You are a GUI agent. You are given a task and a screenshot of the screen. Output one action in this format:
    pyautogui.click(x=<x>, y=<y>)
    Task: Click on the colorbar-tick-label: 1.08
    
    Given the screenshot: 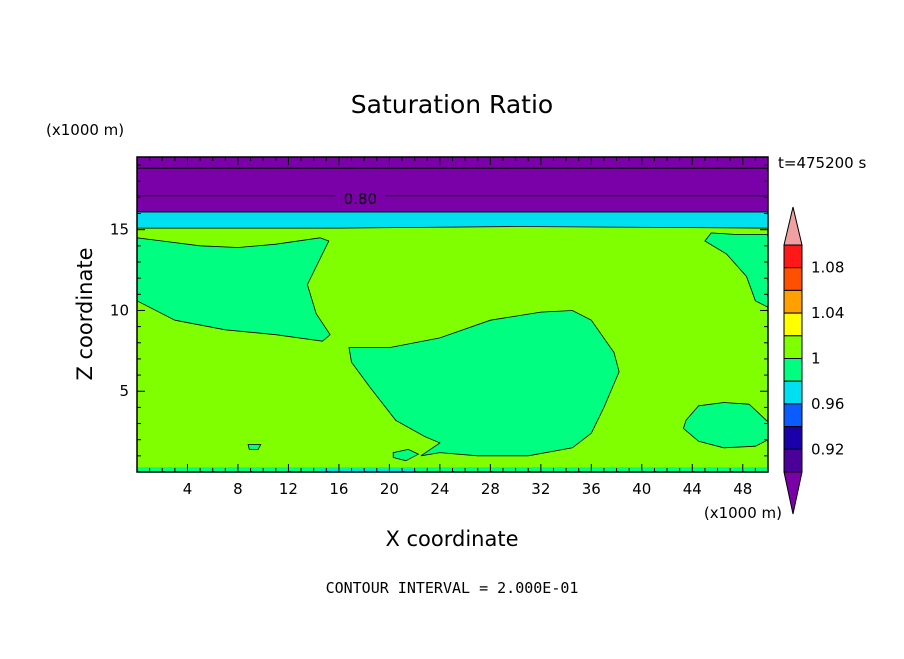 What is the action you would take?
    pyautogui.click(x=827, y=268)
    